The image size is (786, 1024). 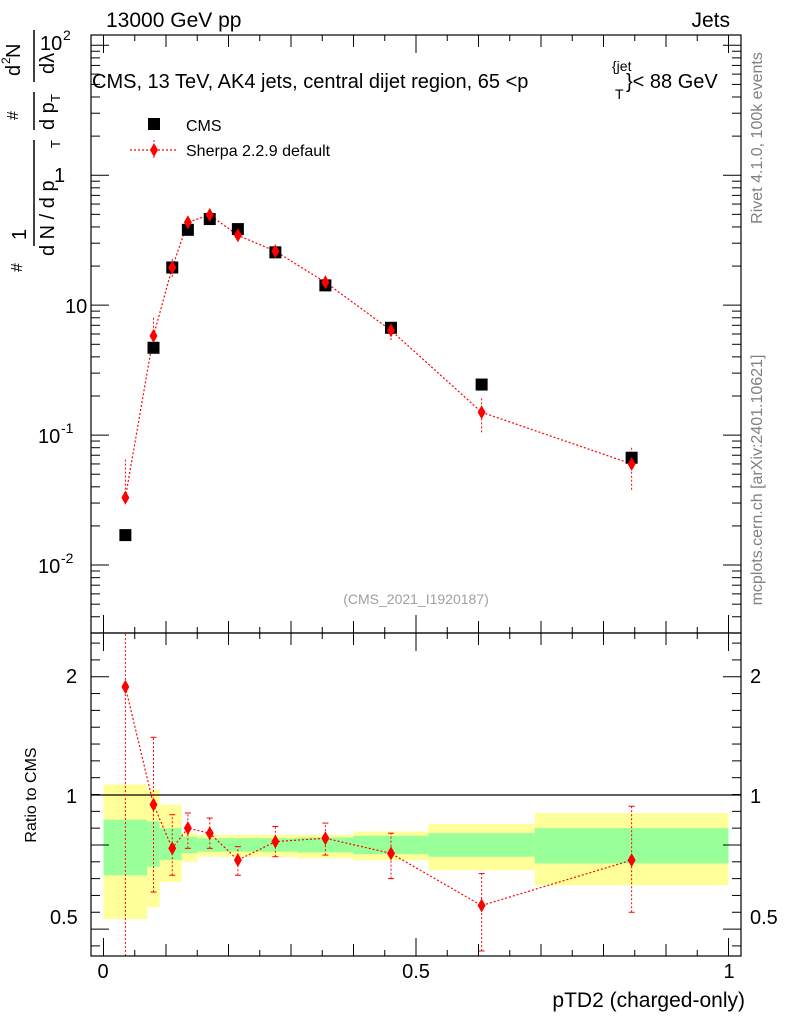 What do you see at coordinates (55, 144) in the screenshot?
I see `ylabel-T1: T` at bounding box center [55, 144].